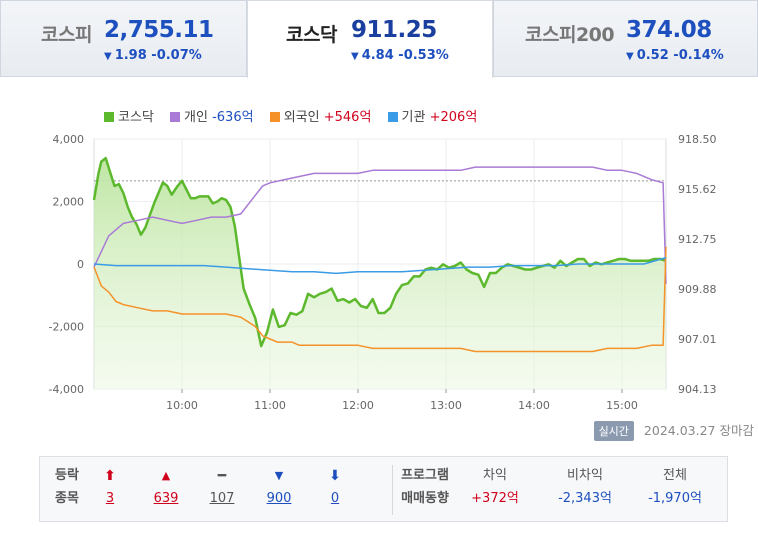 This screenshot has width=758, height=555. What do you see at coordinates (495, 488) in the screenshot?
I see `program-arbitrage: 차익 +372억` at bounding box center [495, 488].